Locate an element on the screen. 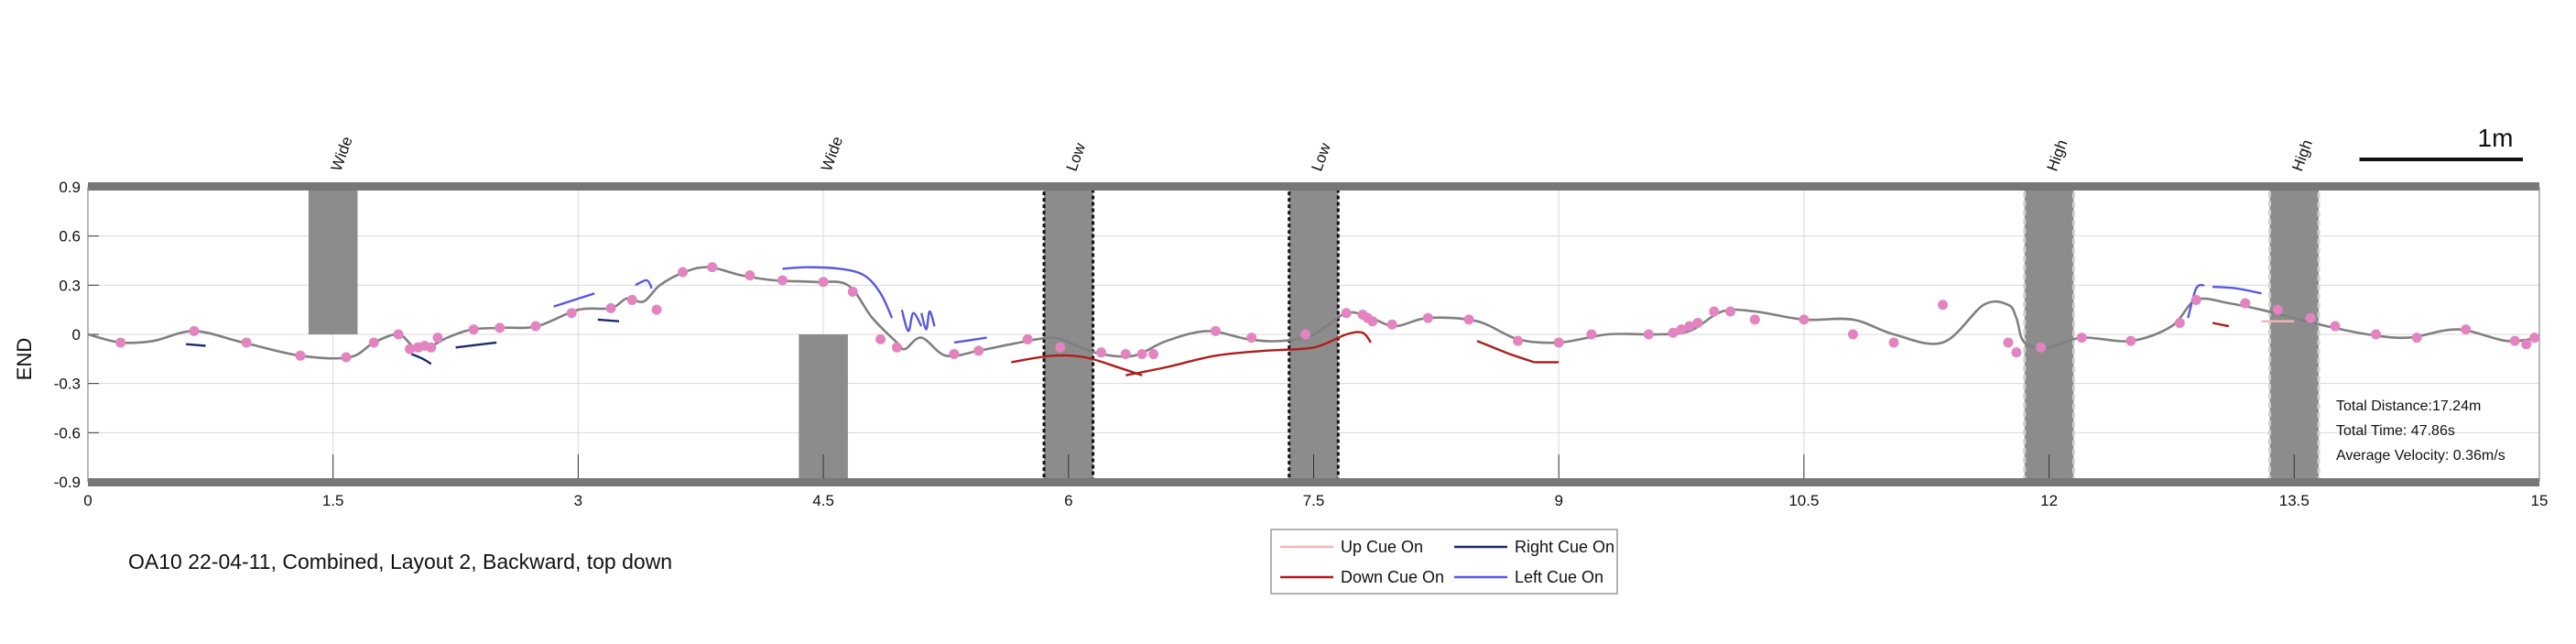 Image resolution: width=2576 pixels, height=644 pixels. scale-bar-label: 1m is located at coordinates (2496, 138).